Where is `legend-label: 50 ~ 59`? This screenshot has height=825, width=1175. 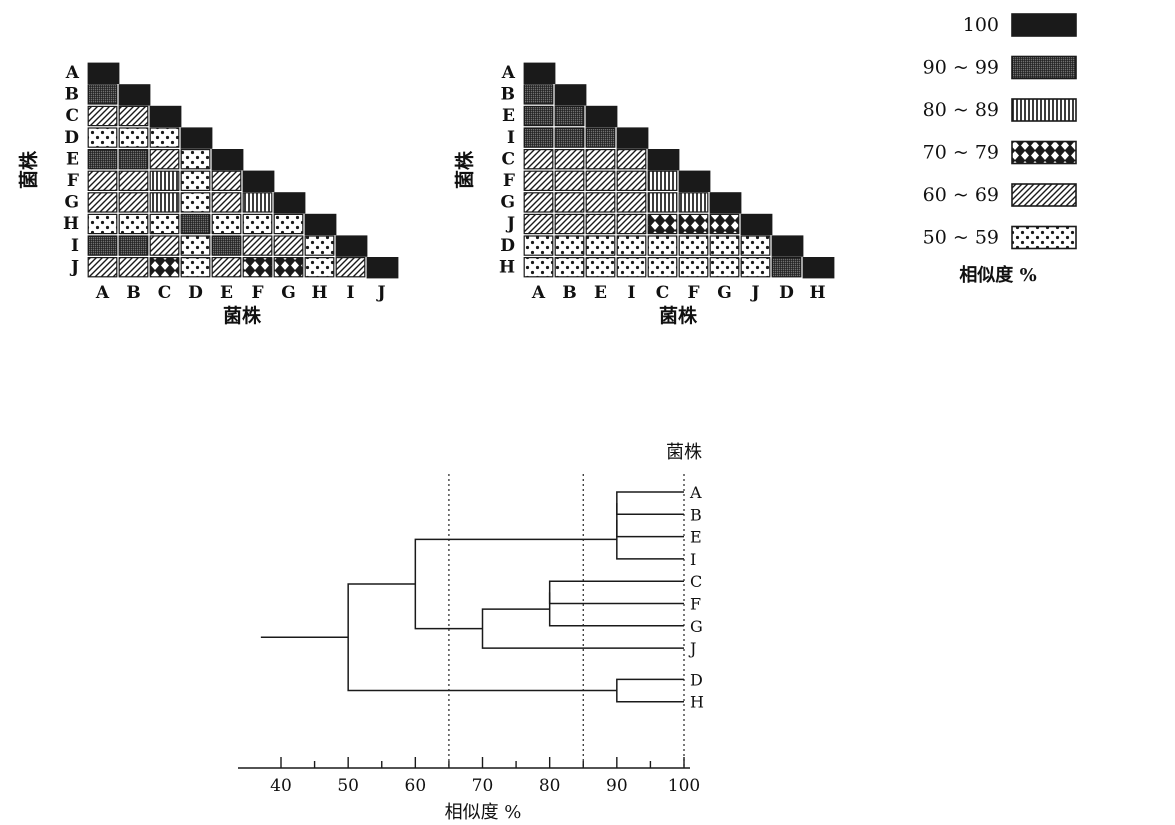
legend-label: 50 ~ 59 is located at coordinates (961, 238).